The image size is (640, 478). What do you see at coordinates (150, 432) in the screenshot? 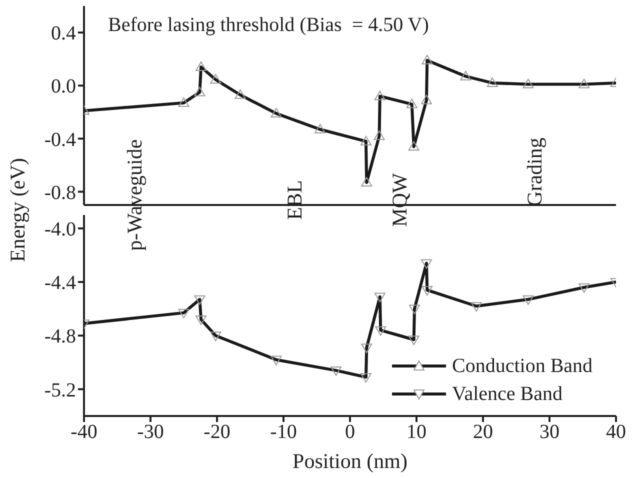
I see `x-tick-label: -30` at bounding box center [150, 432].